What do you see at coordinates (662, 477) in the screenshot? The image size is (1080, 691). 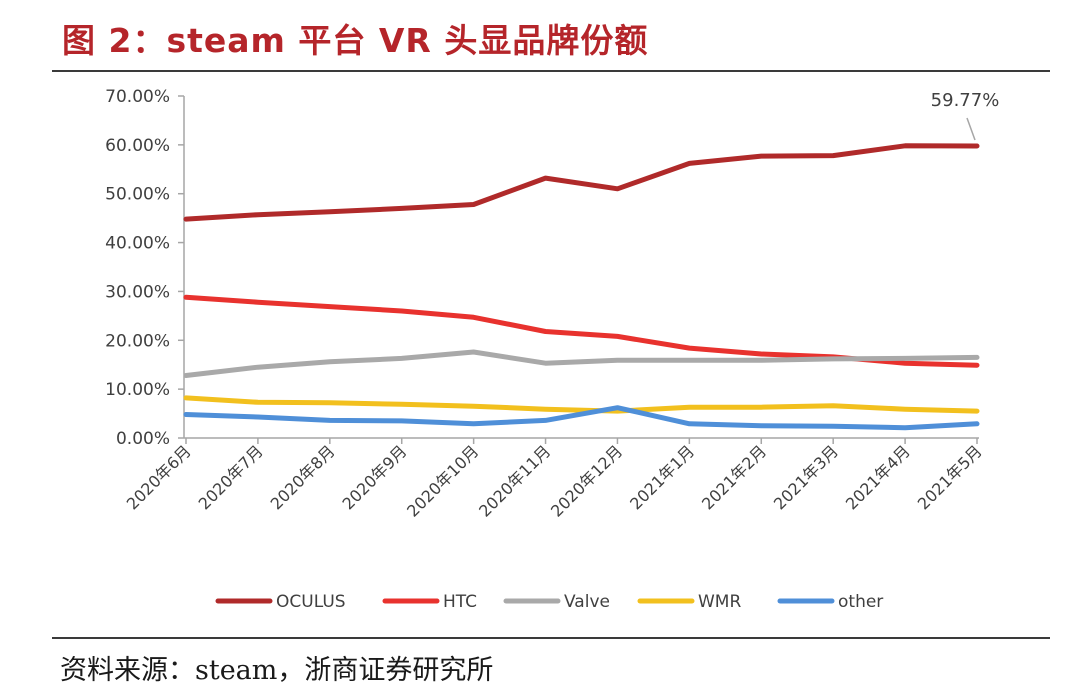 I see `x-tick-label: 2021年1月` at bounding box center [662, 477].